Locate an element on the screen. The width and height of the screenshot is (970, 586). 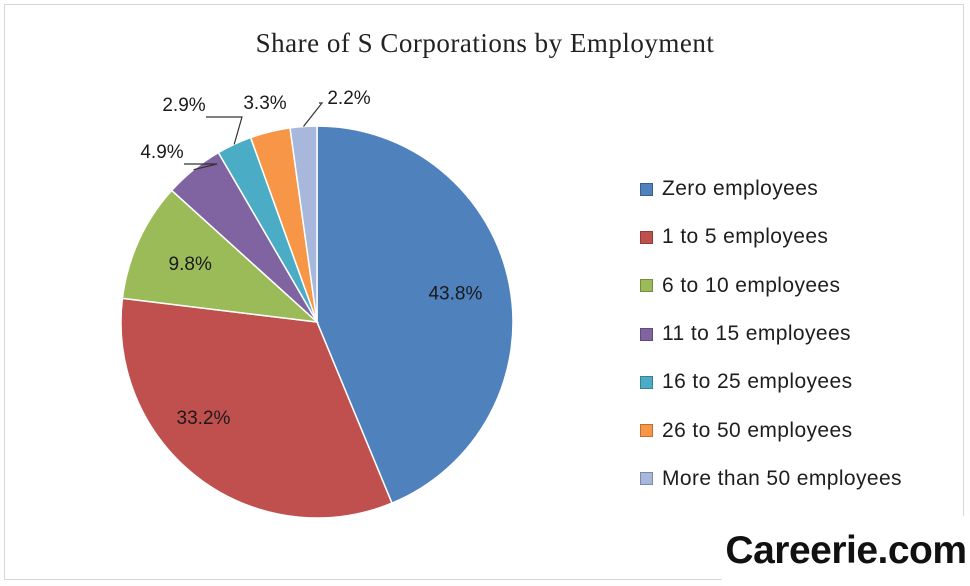
leader-line-11-to-15-employees is located at coordinates (201, 167).